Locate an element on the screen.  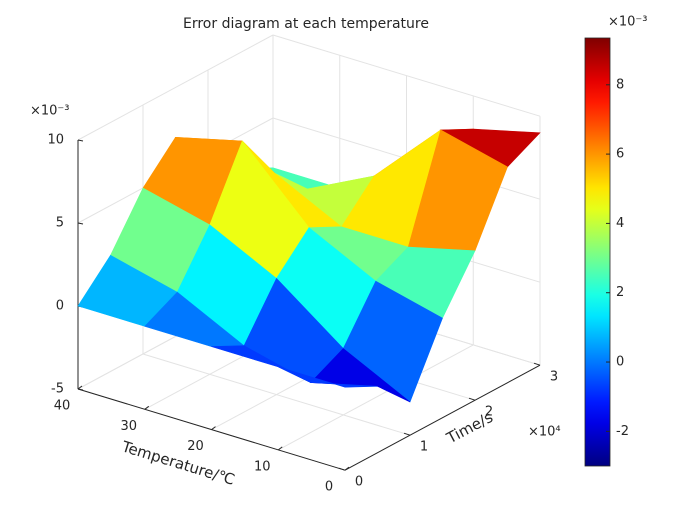
colorbar-tick-label: 6 is located at coordinates (620, 154).